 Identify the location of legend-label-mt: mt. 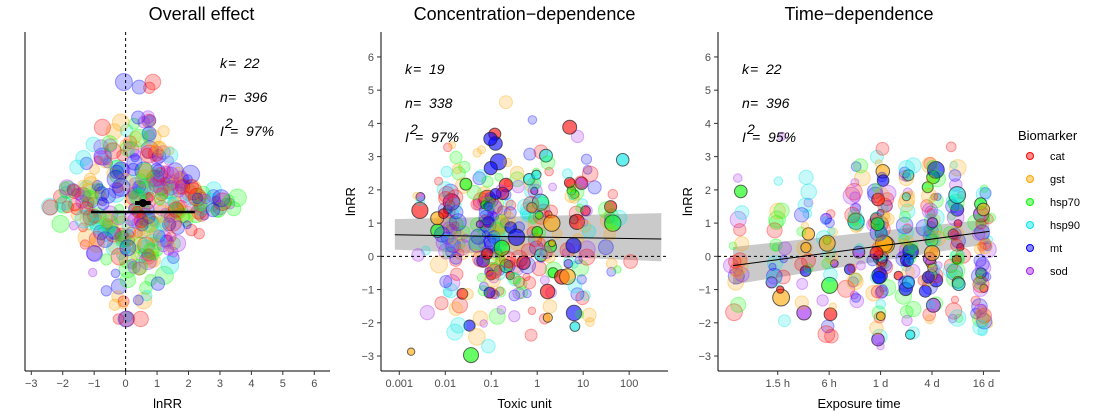
(1056, 249).